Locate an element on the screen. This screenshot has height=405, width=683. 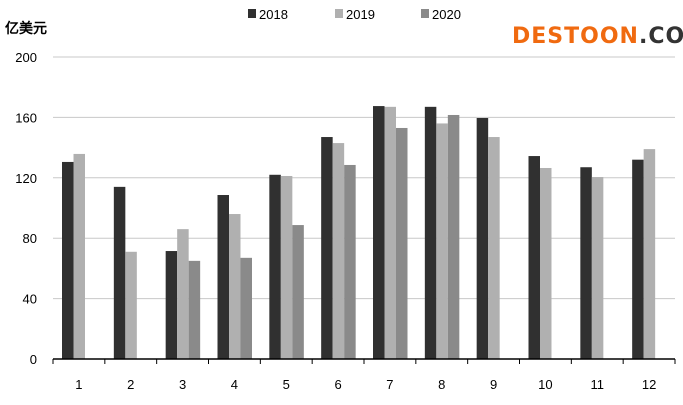
x-tick-label: 1 is located at coordinates (78, 384).